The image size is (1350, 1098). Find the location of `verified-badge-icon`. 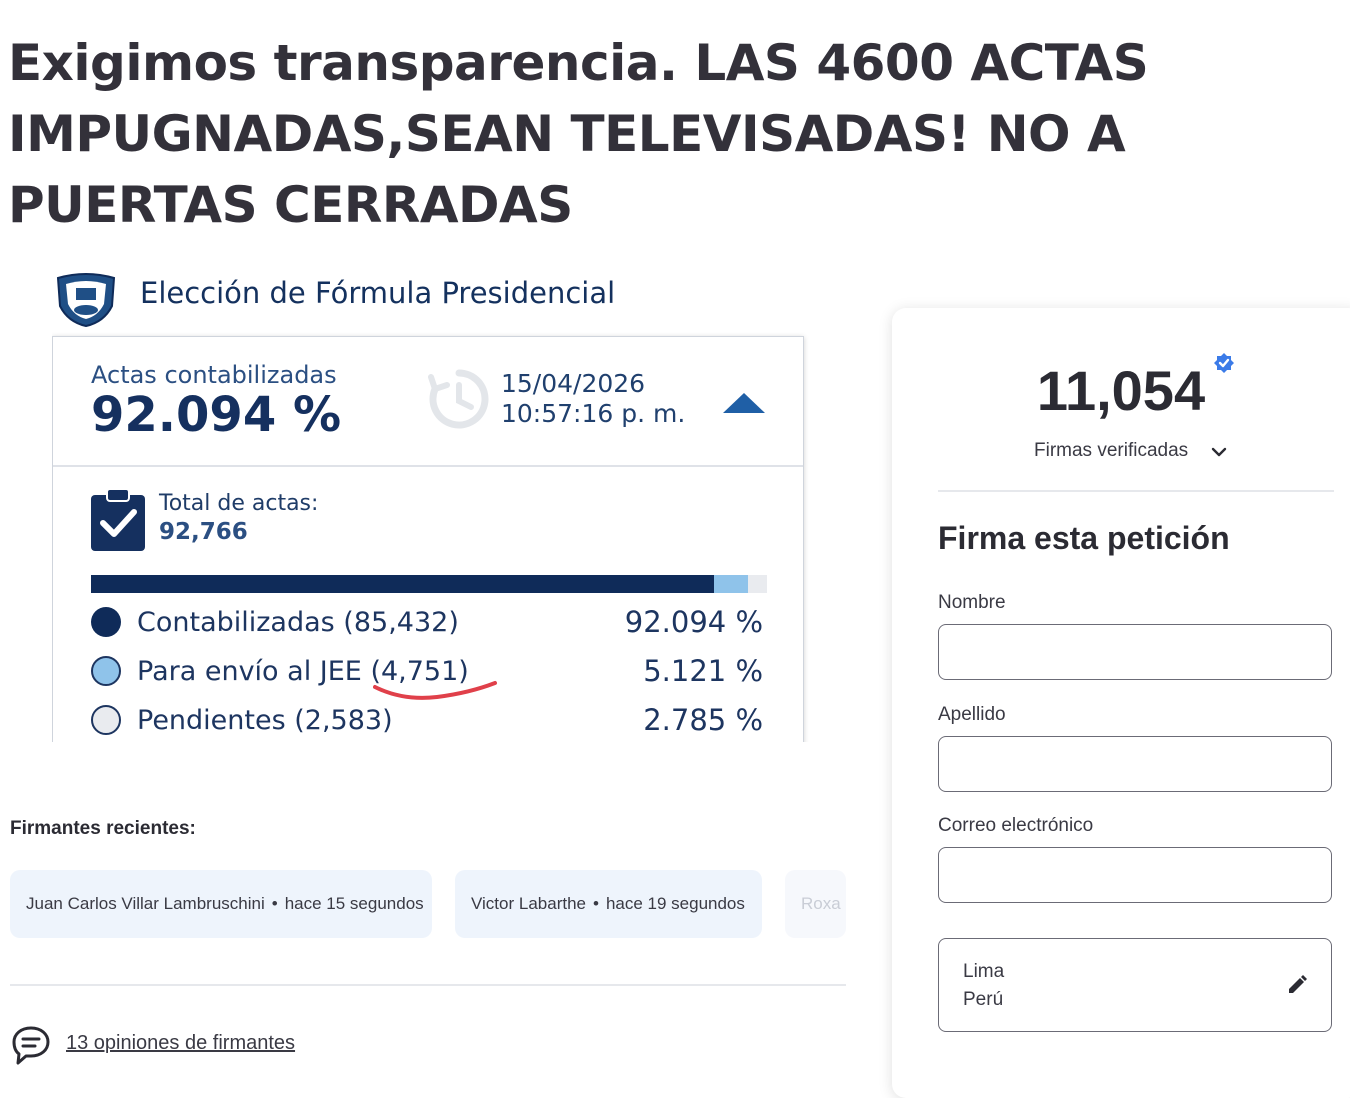

verified-badge-icon is located at coordinates (1224, 363).